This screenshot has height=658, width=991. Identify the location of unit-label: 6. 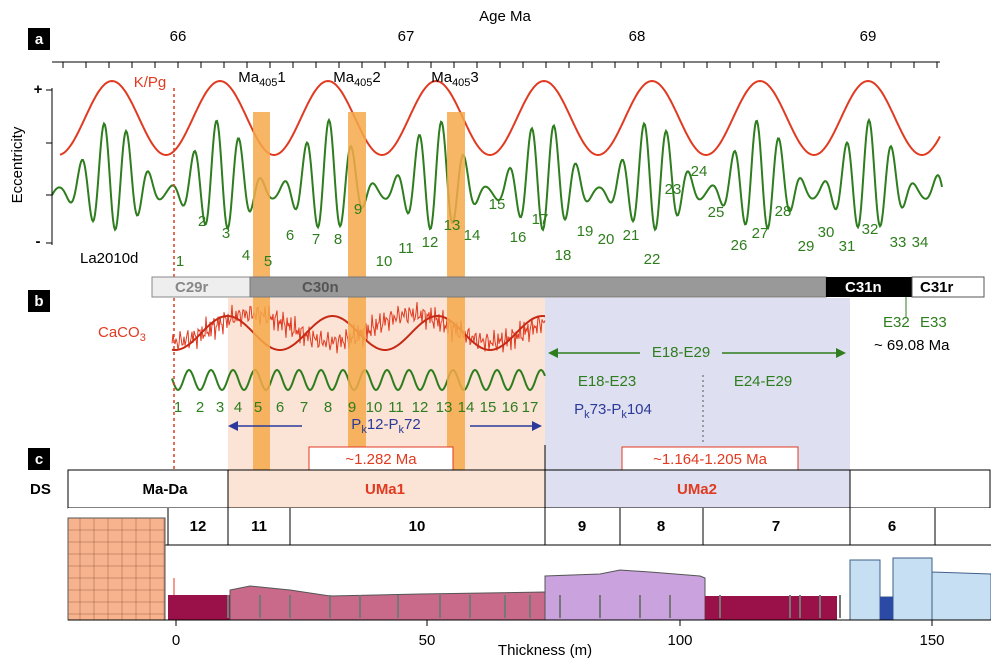
(892, 526).